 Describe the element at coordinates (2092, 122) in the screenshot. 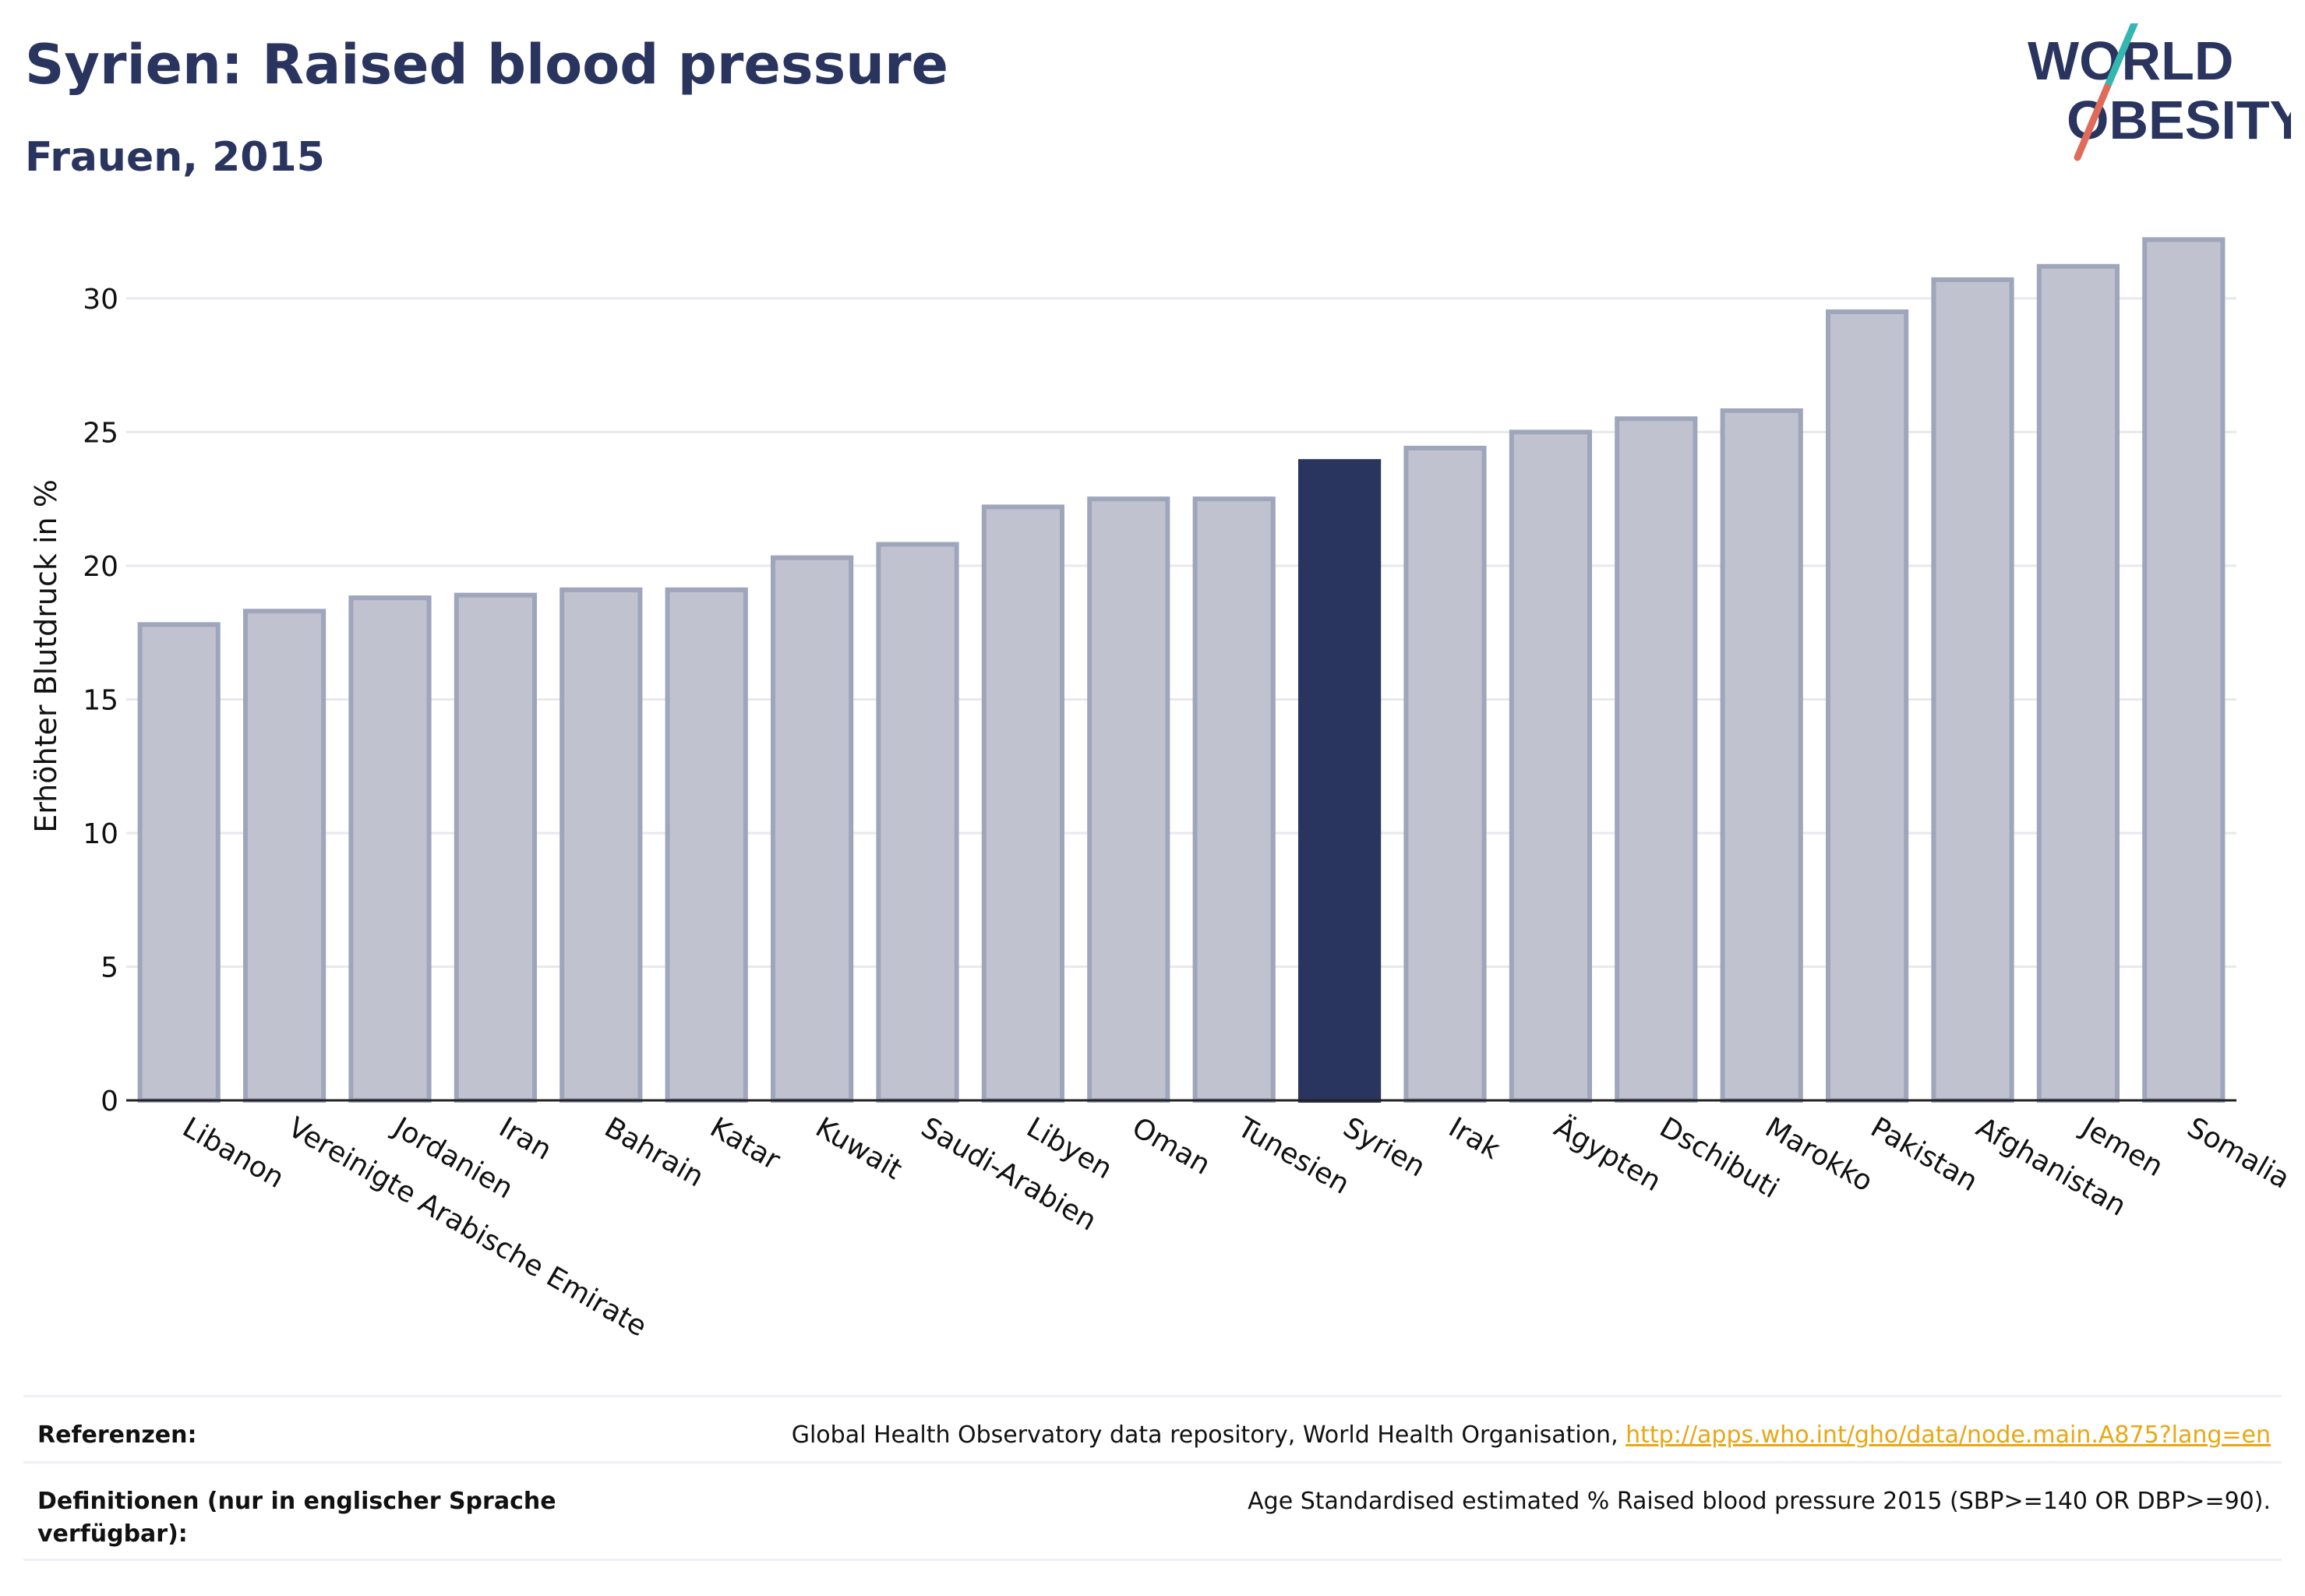

I see `logo-slash-bottom` at that location.